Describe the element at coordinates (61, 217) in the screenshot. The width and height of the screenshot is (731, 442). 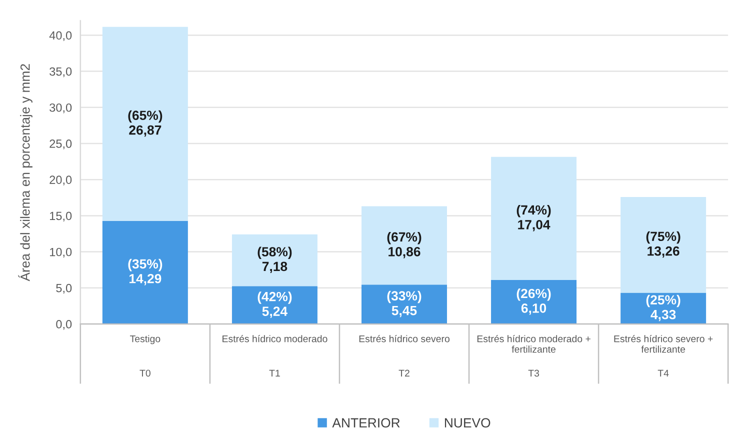
I see `y-tick-label: 15,0` at that location.